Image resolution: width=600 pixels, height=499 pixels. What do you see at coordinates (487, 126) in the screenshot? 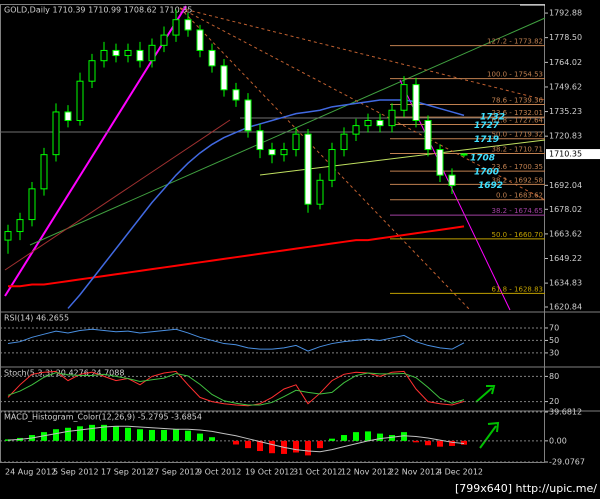
I see `pivot-label: 1727` at bounding box center [487, 126].